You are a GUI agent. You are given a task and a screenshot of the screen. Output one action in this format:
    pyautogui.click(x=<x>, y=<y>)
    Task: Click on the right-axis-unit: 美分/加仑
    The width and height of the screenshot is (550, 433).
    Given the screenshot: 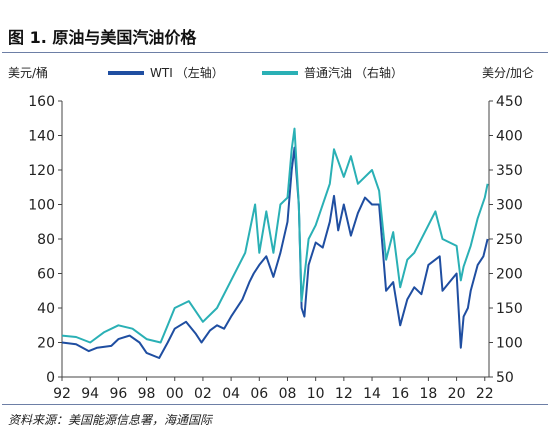 What is the action you would take?
    pyautogui.click(x=508, y=73)
    